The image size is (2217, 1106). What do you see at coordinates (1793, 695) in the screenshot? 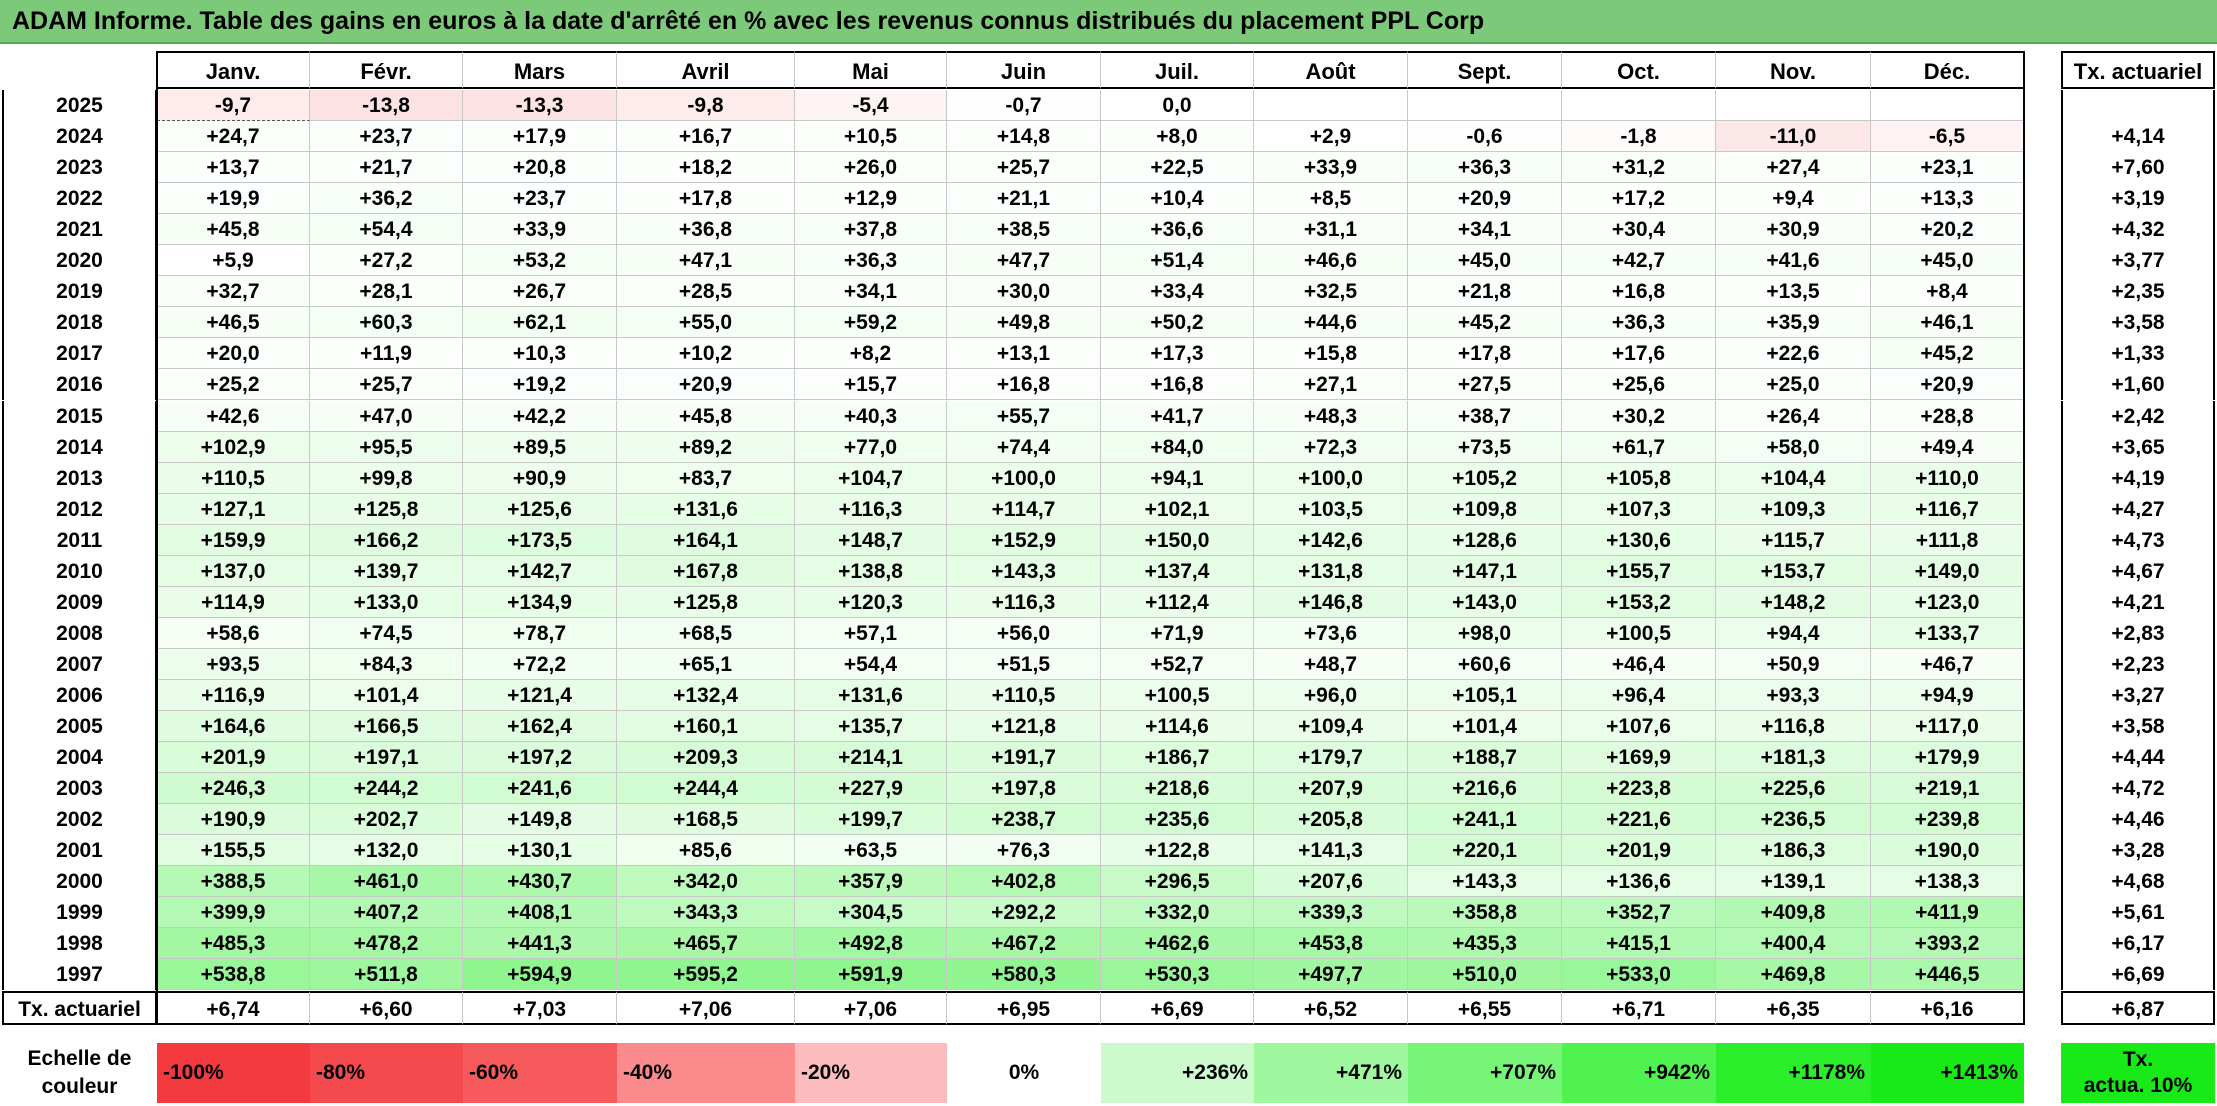
I see `heatmap-cell: +93,3` at bounding box center [1793, 695].